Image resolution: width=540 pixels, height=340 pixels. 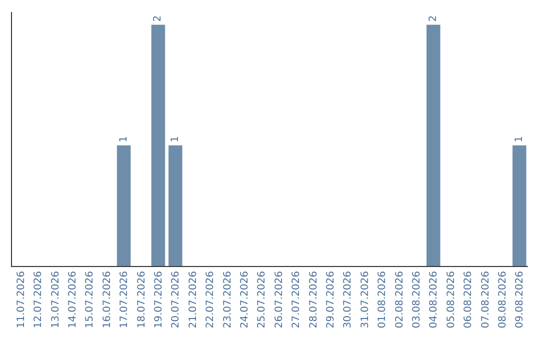 I want to click on x-tick-label: 06.08.2026, so click(x=468, y=299).